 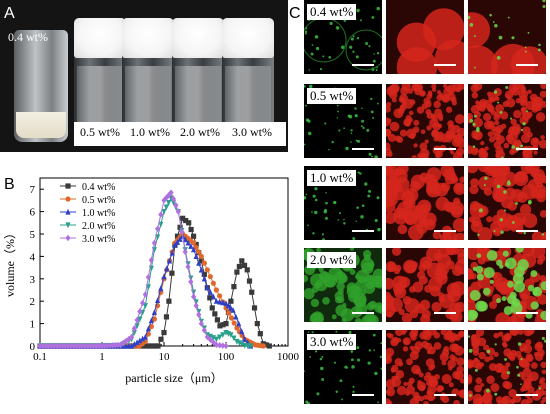 What do you see at coordinates (40, 357) in the screenshot?
I see `x-tick-label-0: 0.1` at bounding box center [40, 357].